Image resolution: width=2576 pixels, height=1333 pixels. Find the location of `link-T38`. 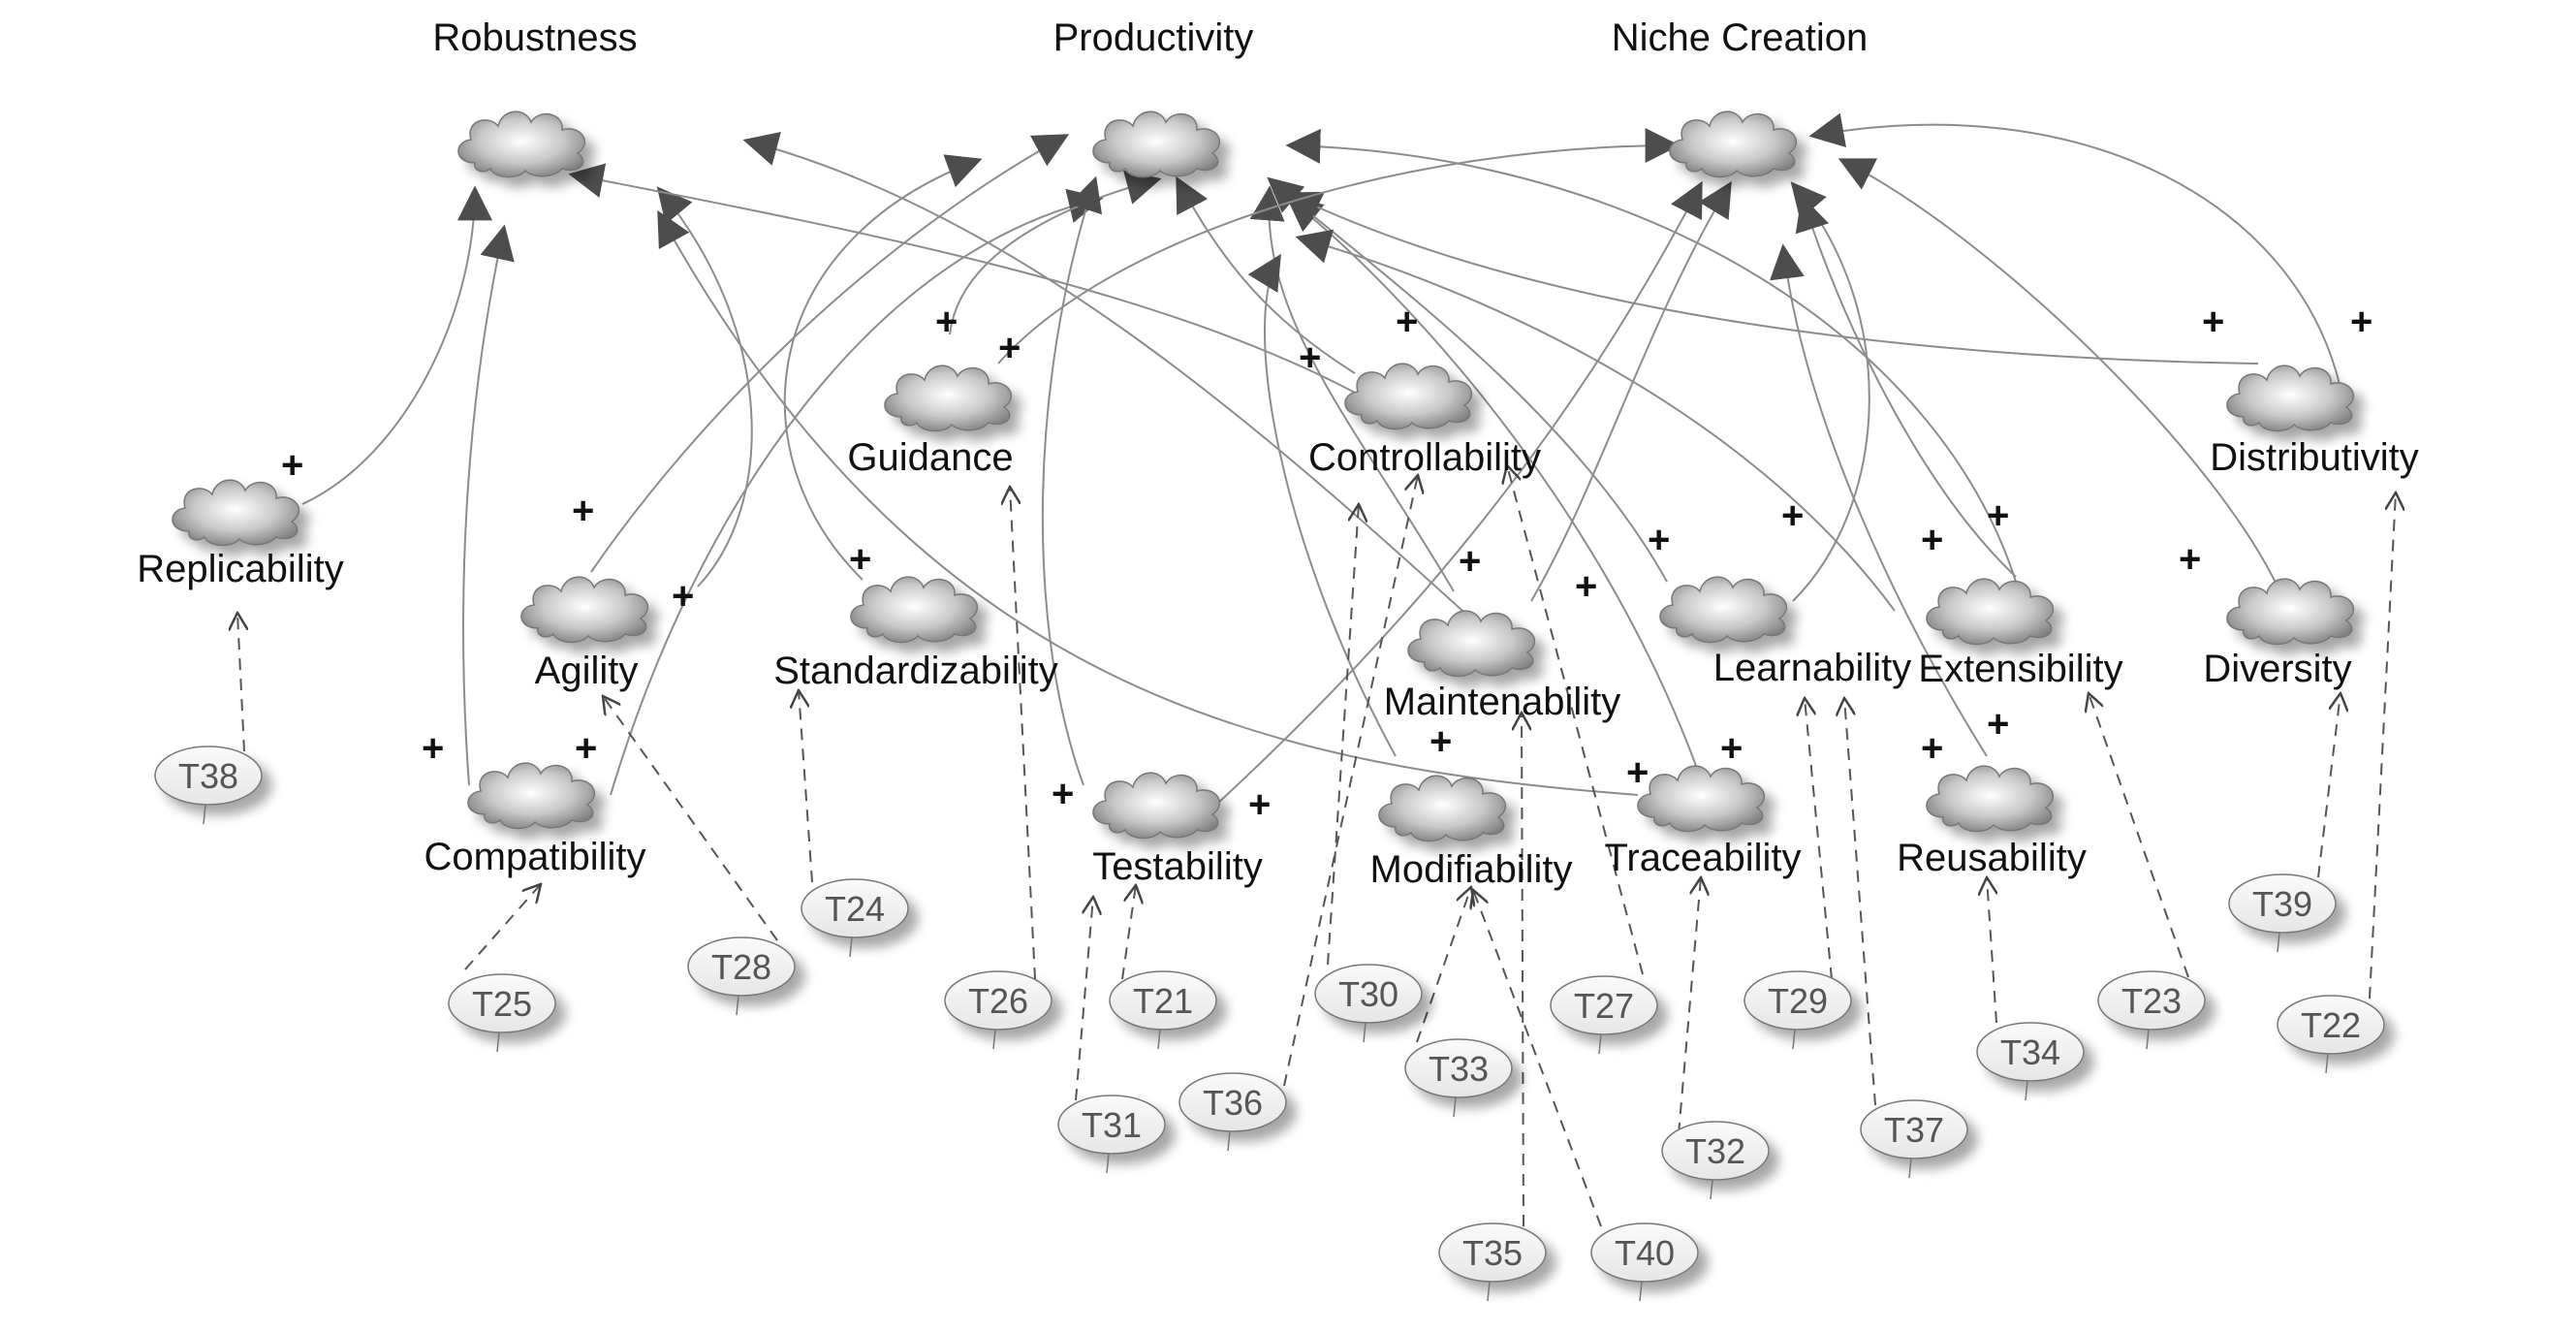

link-T38 is located at coordinates (240, 682).